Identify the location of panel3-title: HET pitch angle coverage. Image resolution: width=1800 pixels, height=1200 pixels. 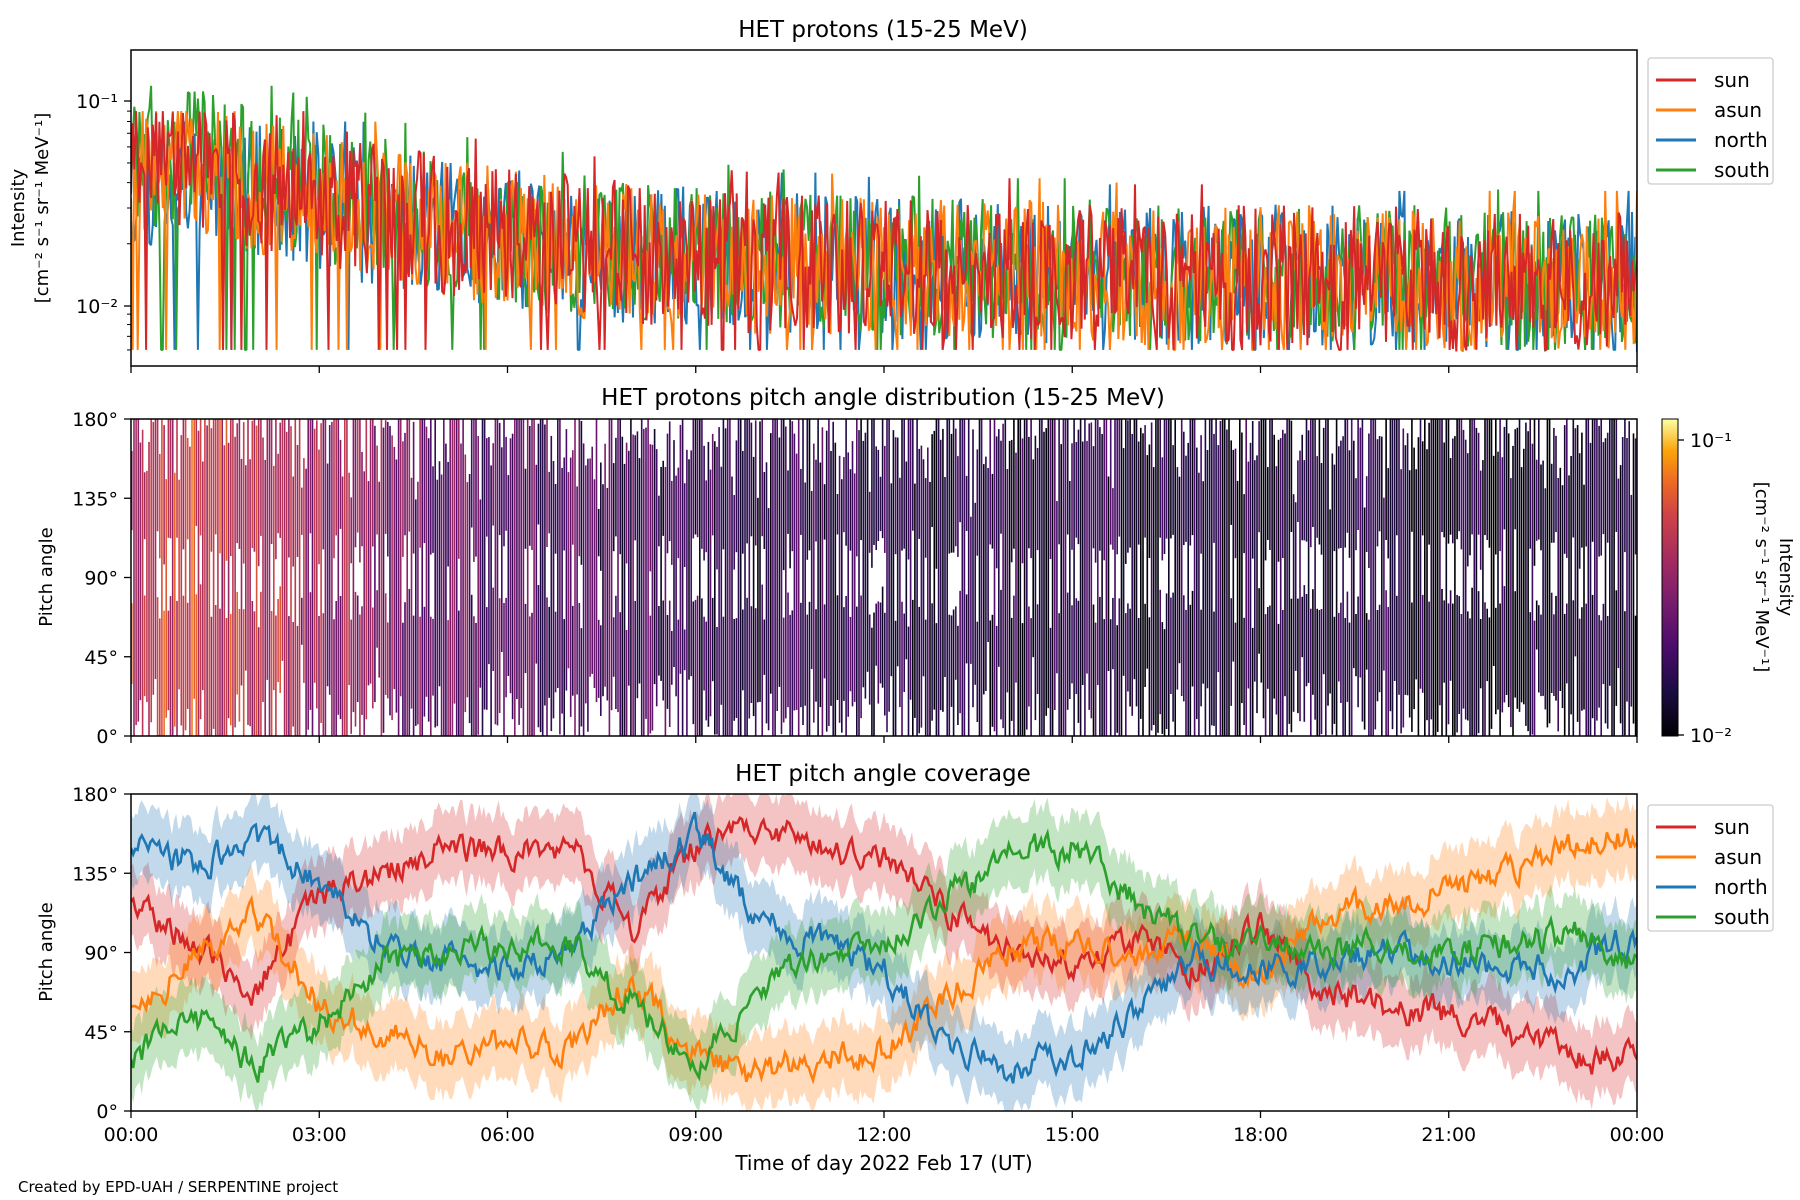
(883, 774).